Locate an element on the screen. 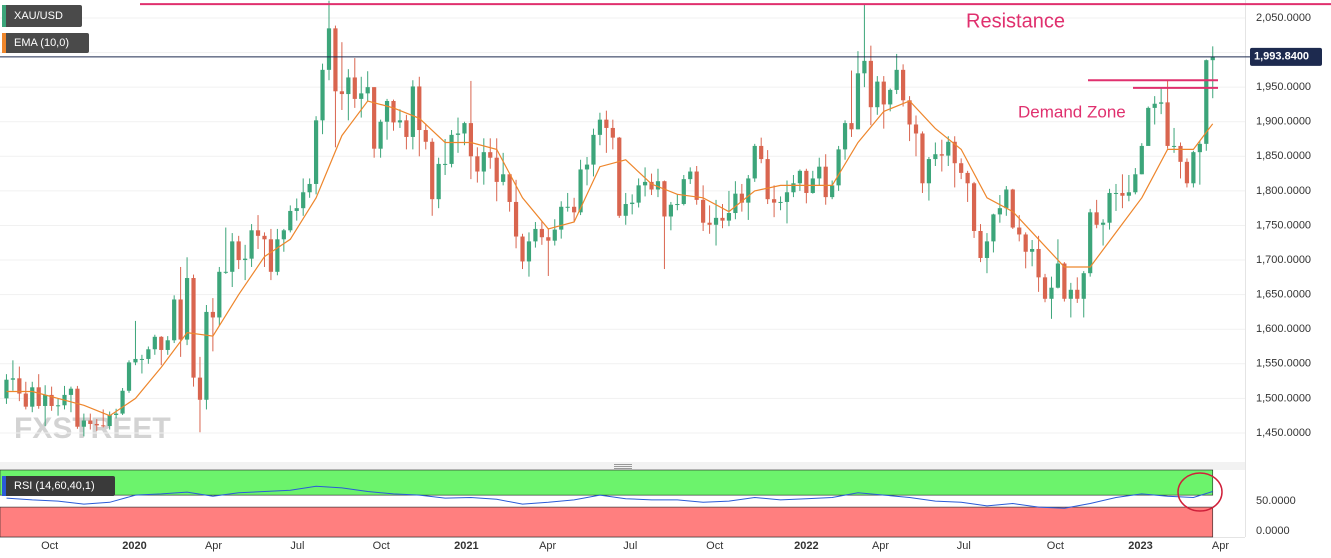  y-tick-label: 1,450.0000 is located at coordinates (1283, 433).